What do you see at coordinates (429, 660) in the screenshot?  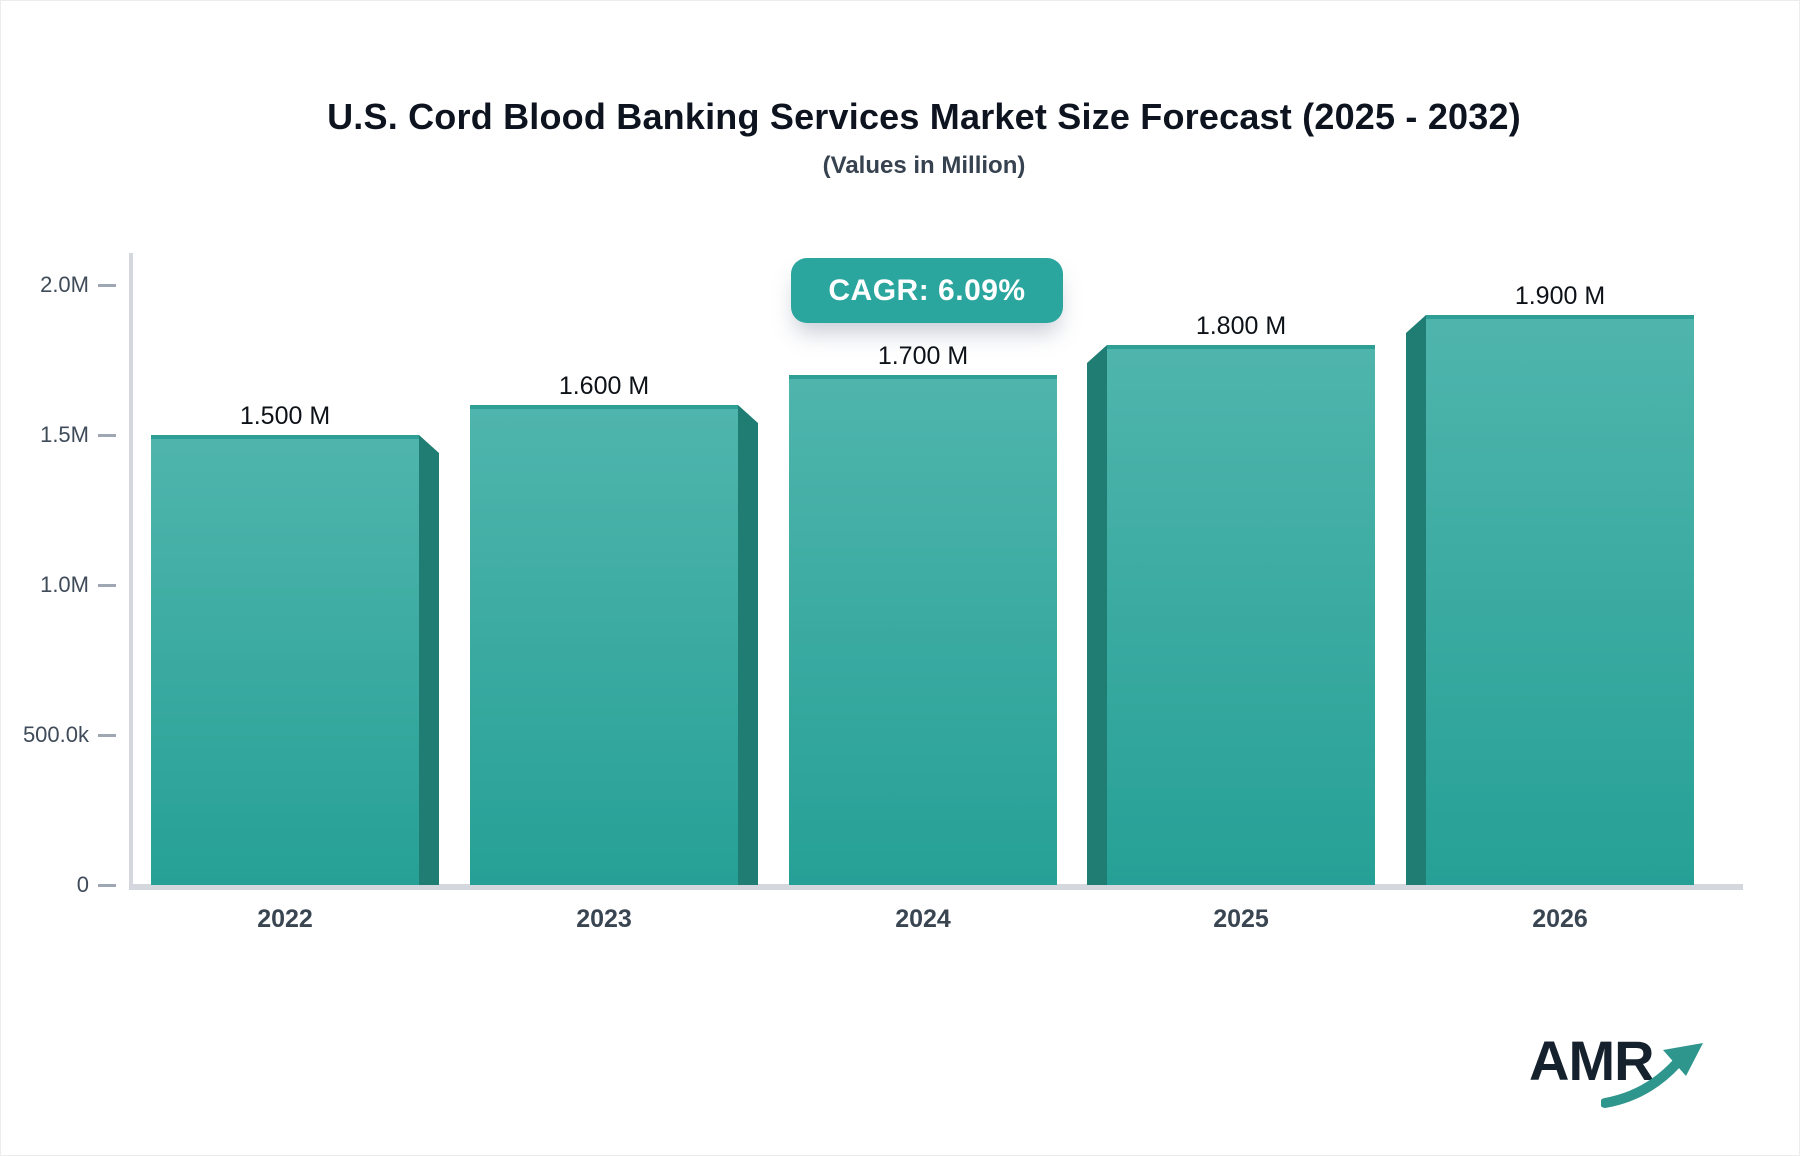 I see `bar-3d-side-2022` at bounding box center [429, 660].